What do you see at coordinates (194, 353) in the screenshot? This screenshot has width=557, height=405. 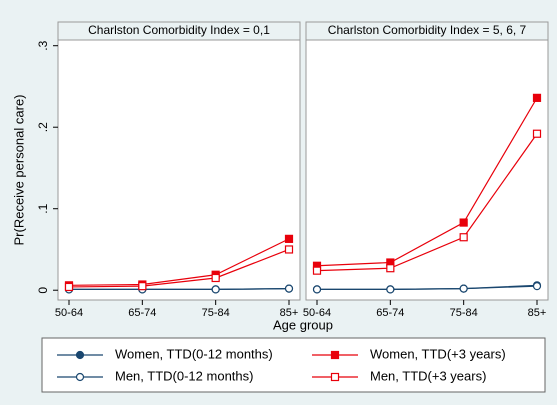 I see `legend-label: Women, TTD(0-12 months)` at bounding box center [194, 353].